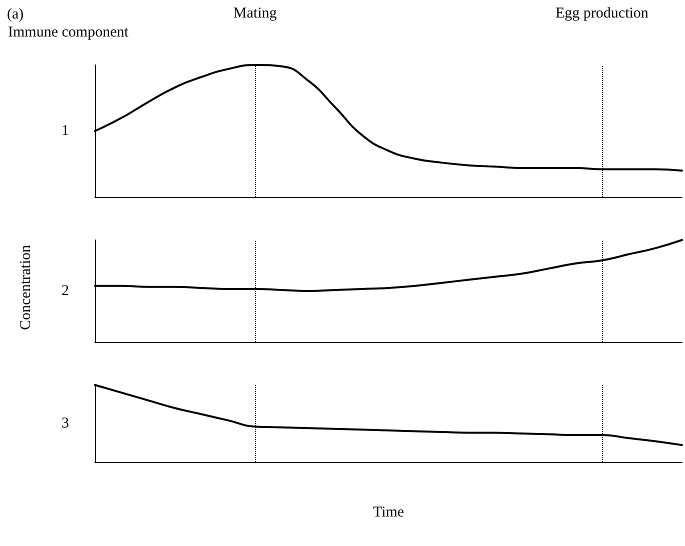 This screenshot has width=685, height=546. What do you see at coordinates (69, 32) in the screenshot?
I see `text: Immune component` at bounding box center [69, 32].